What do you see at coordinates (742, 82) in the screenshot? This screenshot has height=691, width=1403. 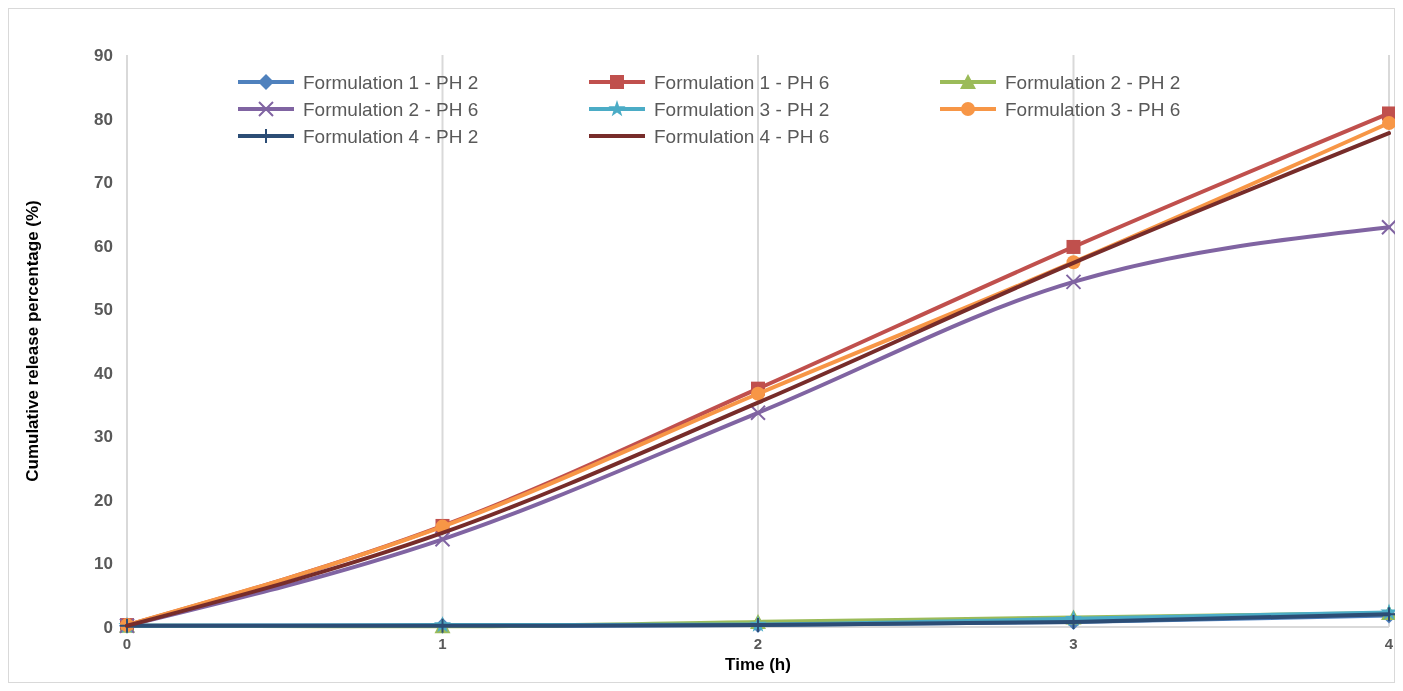 I see `legend-label: Formulation 1 - PH 6` at bounding box center [742, 82].